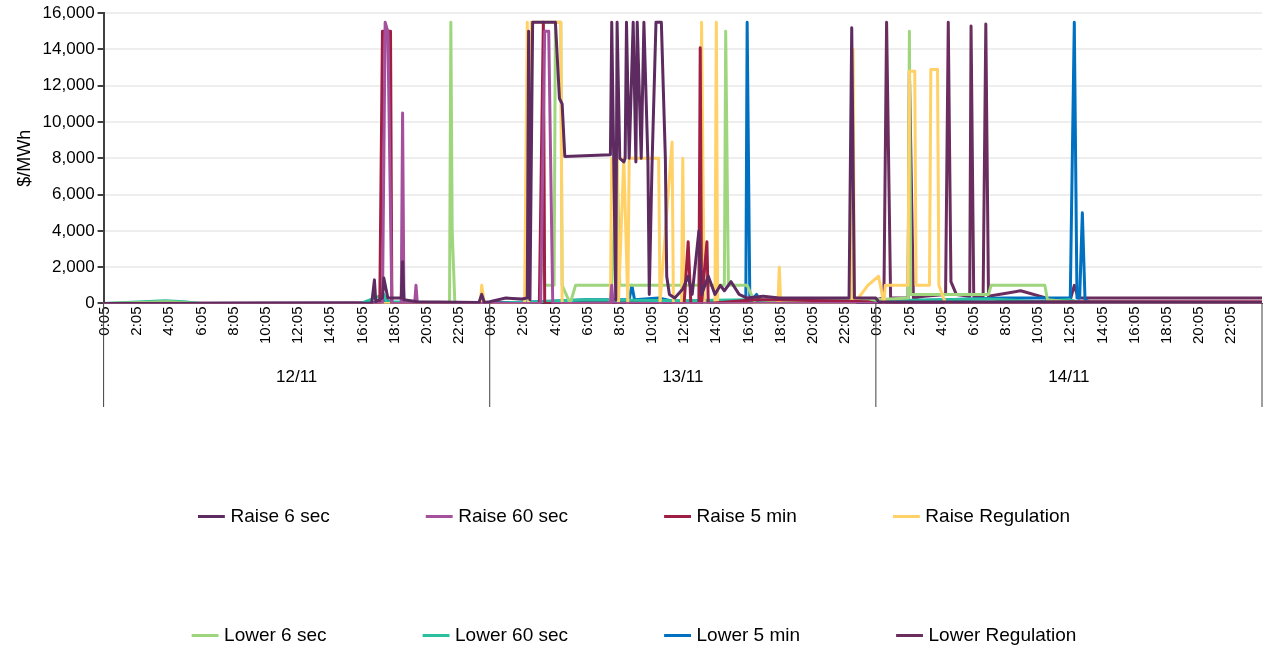 The height and width of the screenshot is (655, 1266). What do you see at coordinates (513, 515) in the screenshot?
I see `legend-label: Raise 60 sec` at bounding box center [513, 515].